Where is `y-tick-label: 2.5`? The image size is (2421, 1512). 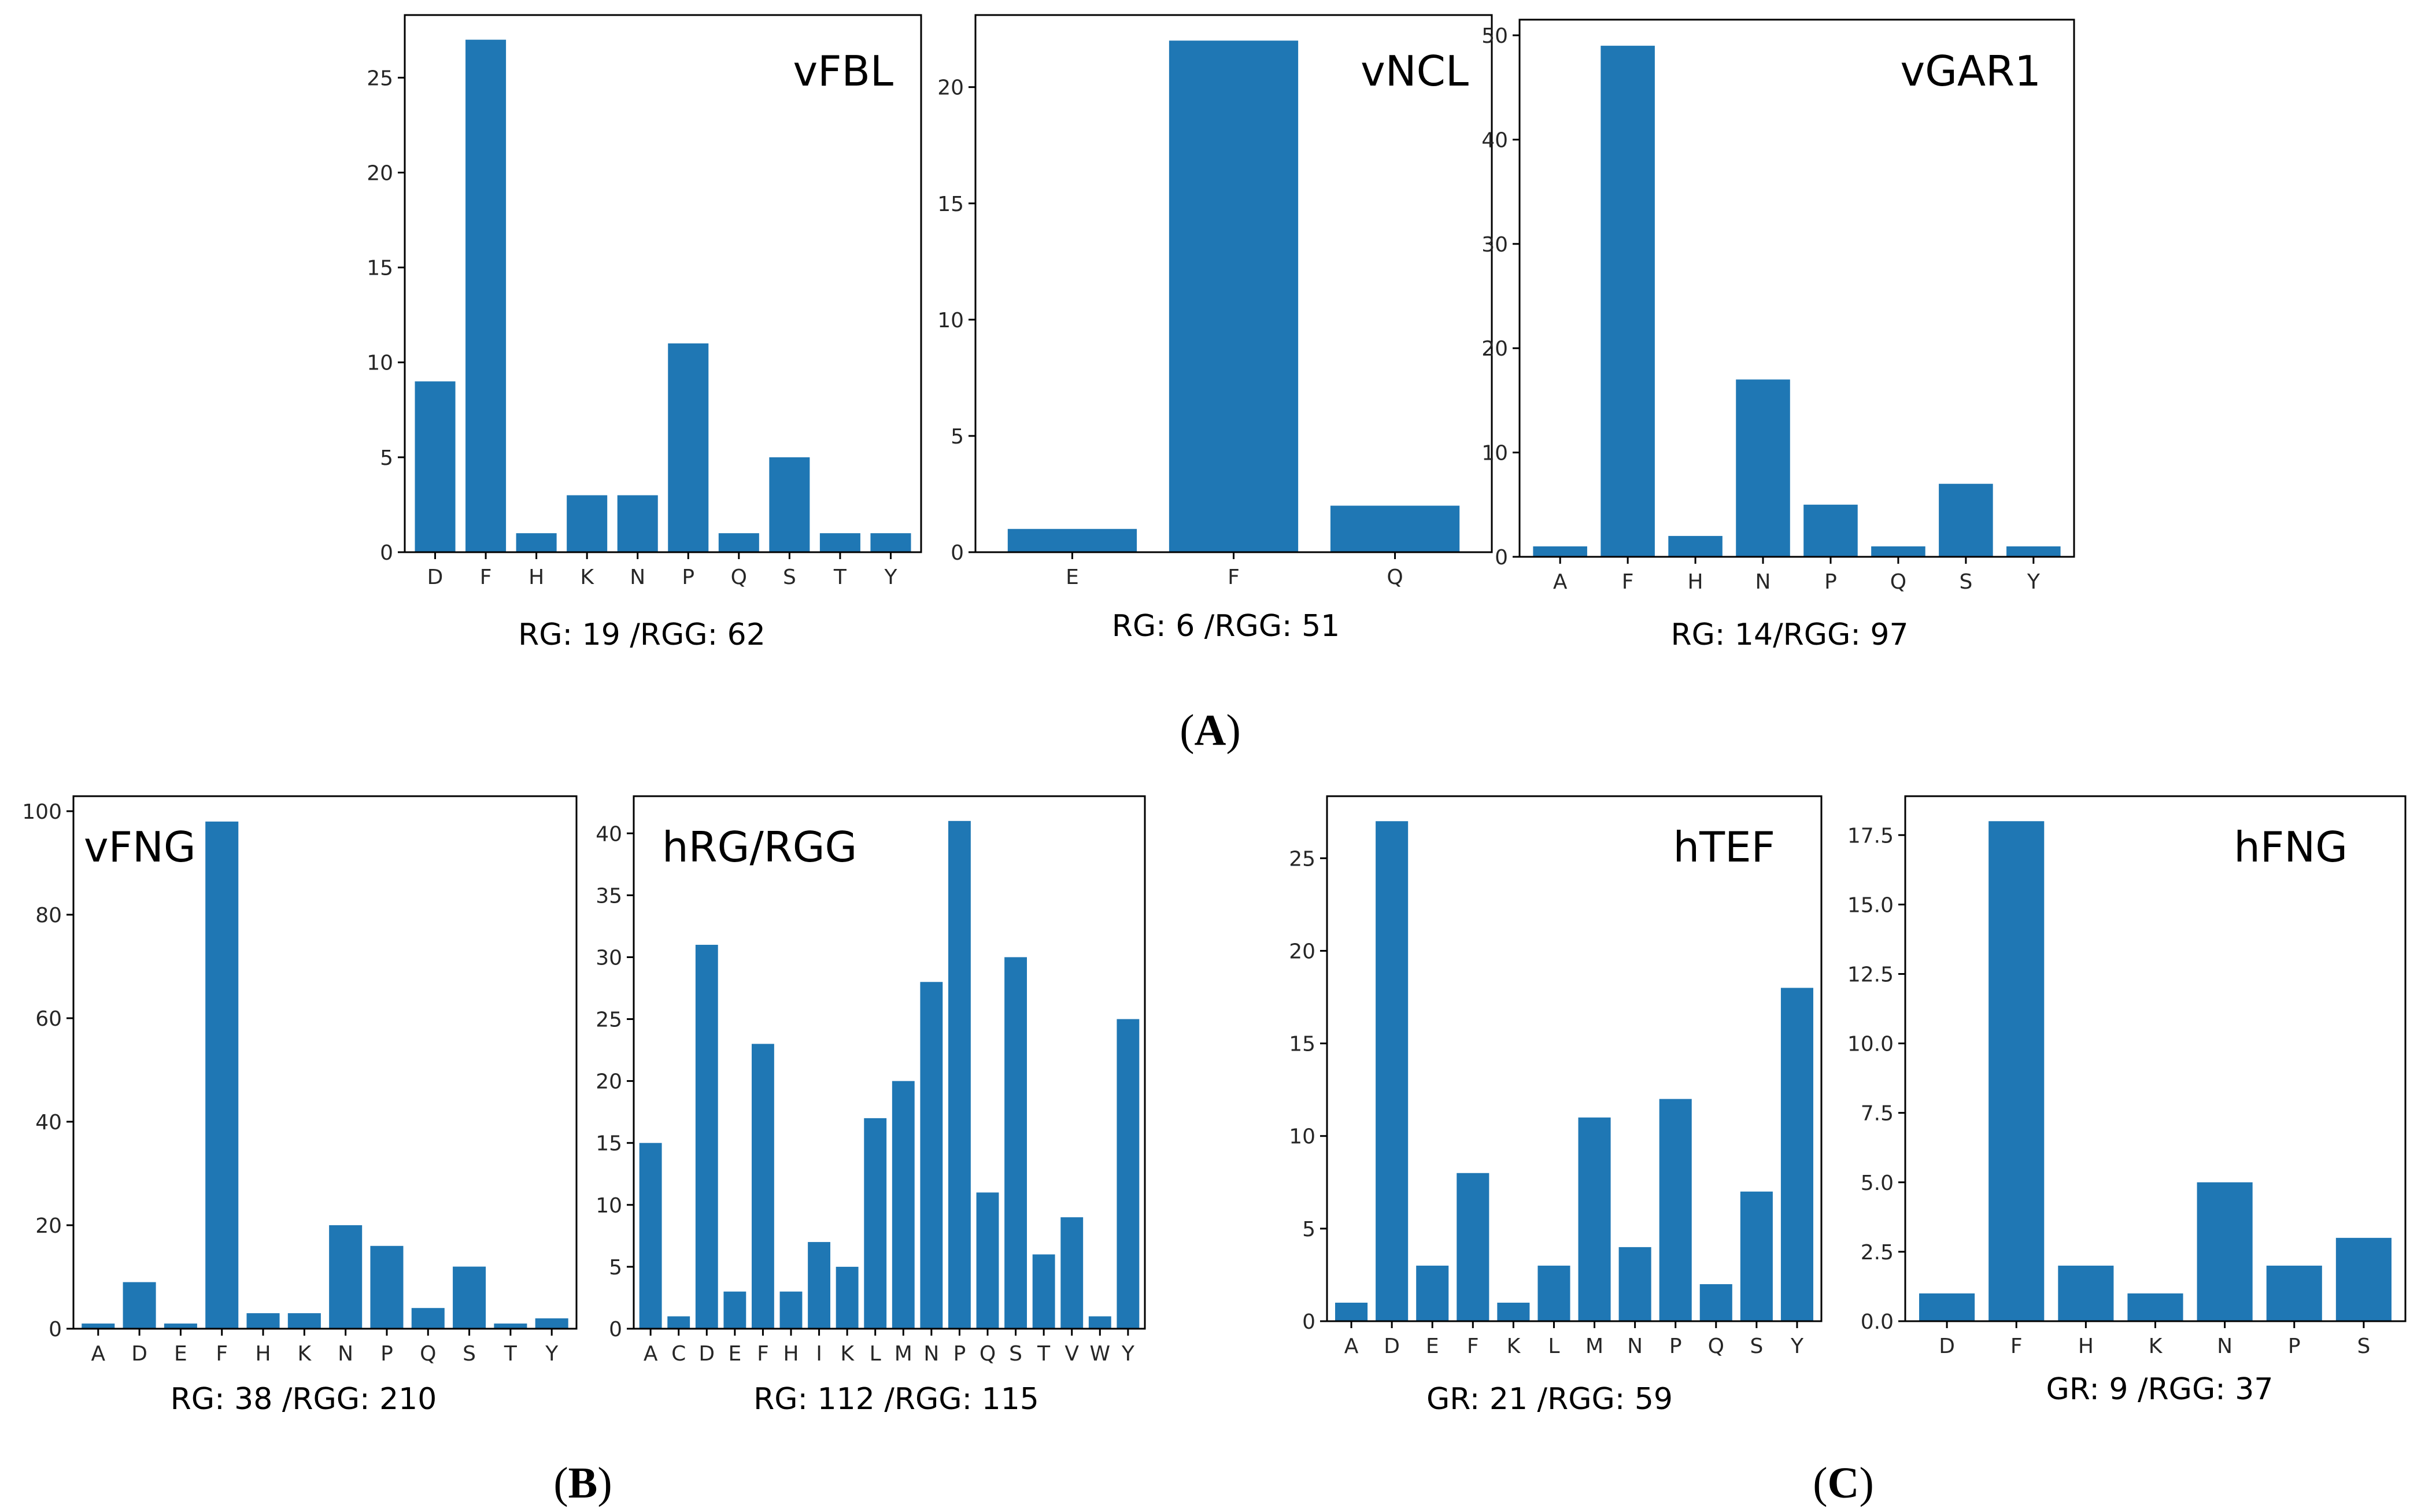
y-tick-label: 2.5 is located at coordinates (1877, 1253).